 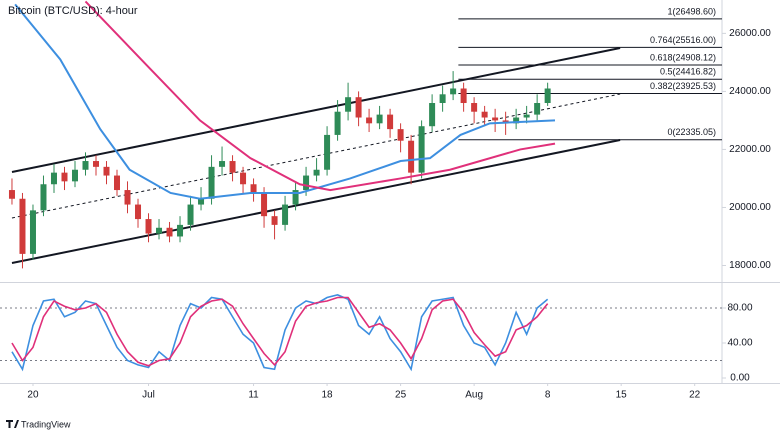 What do you see at coordinates (683, 40) in the screenshot?
I see `fib-label: 0.764(25516.00)` at bounding box center [683, 40].